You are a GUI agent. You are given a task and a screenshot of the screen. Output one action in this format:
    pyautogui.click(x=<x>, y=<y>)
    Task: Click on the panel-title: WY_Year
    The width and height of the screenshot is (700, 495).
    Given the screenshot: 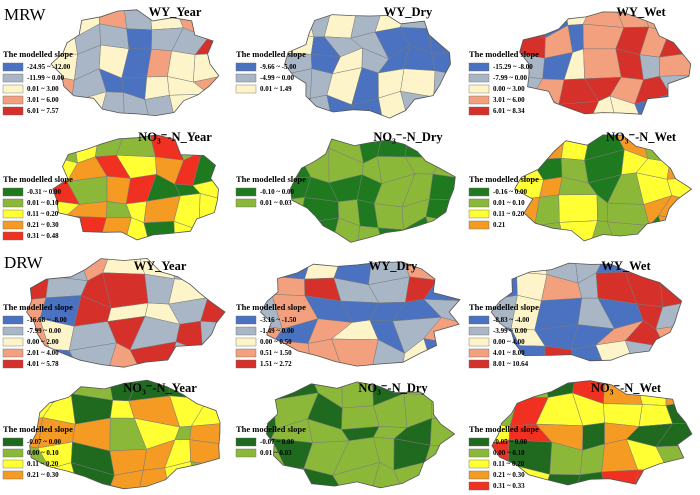 What is the action you would take?
    pyautogui.click(x=160, y=266)
    